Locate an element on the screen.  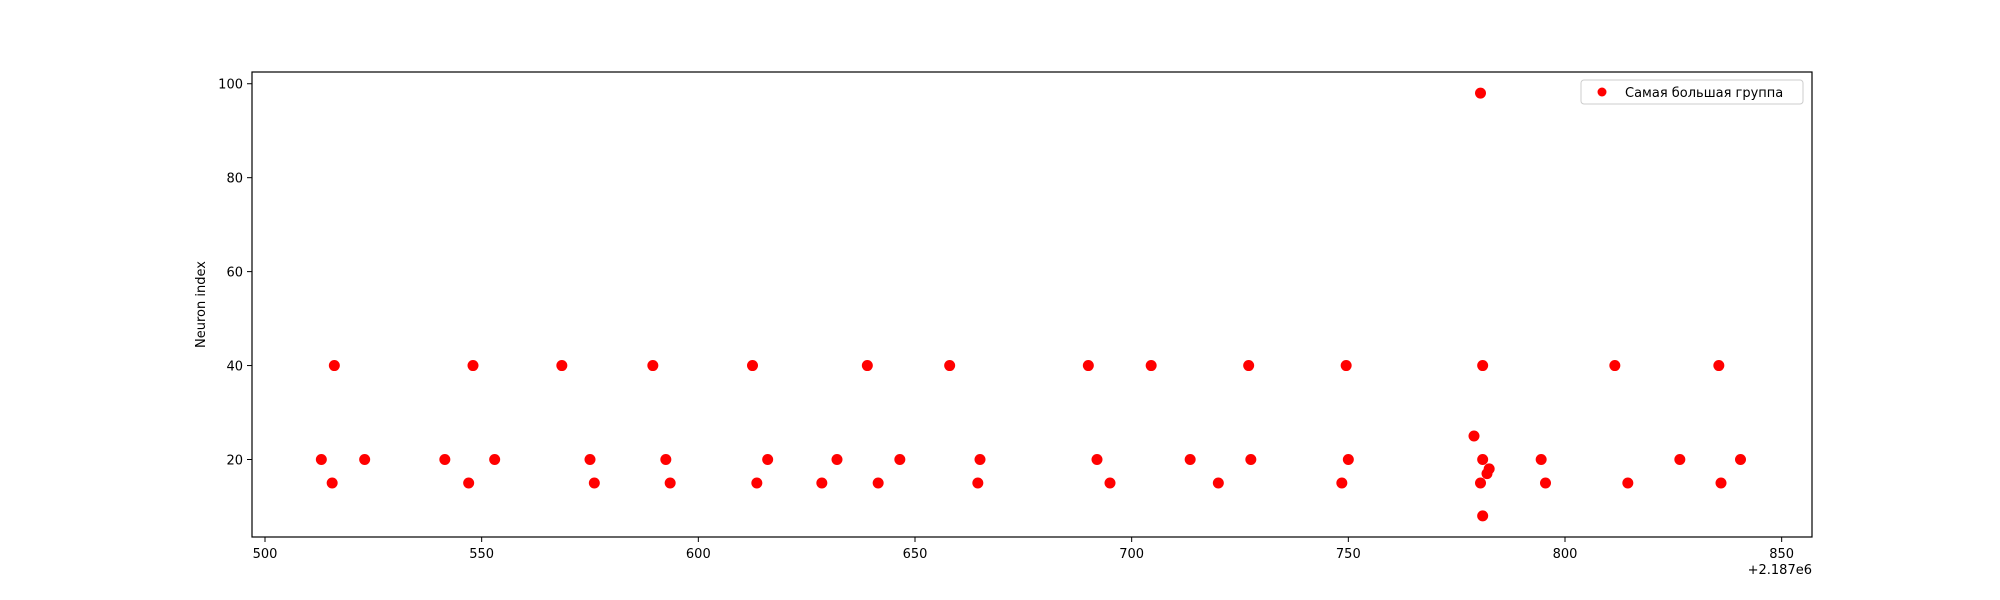
legend: Самая большая группа is located at coordinates (1692, 92).